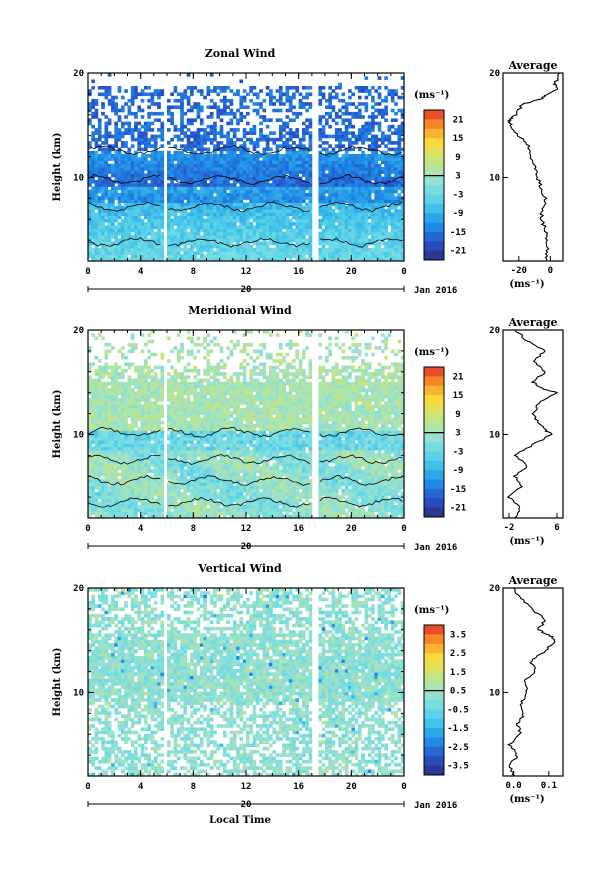  I want to click on contour-line, so click(124, 150).